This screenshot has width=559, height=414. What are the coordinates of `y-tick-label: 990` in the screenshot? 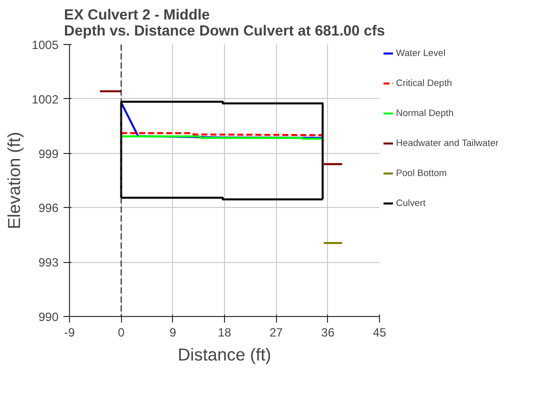 It's located at (48, 317).